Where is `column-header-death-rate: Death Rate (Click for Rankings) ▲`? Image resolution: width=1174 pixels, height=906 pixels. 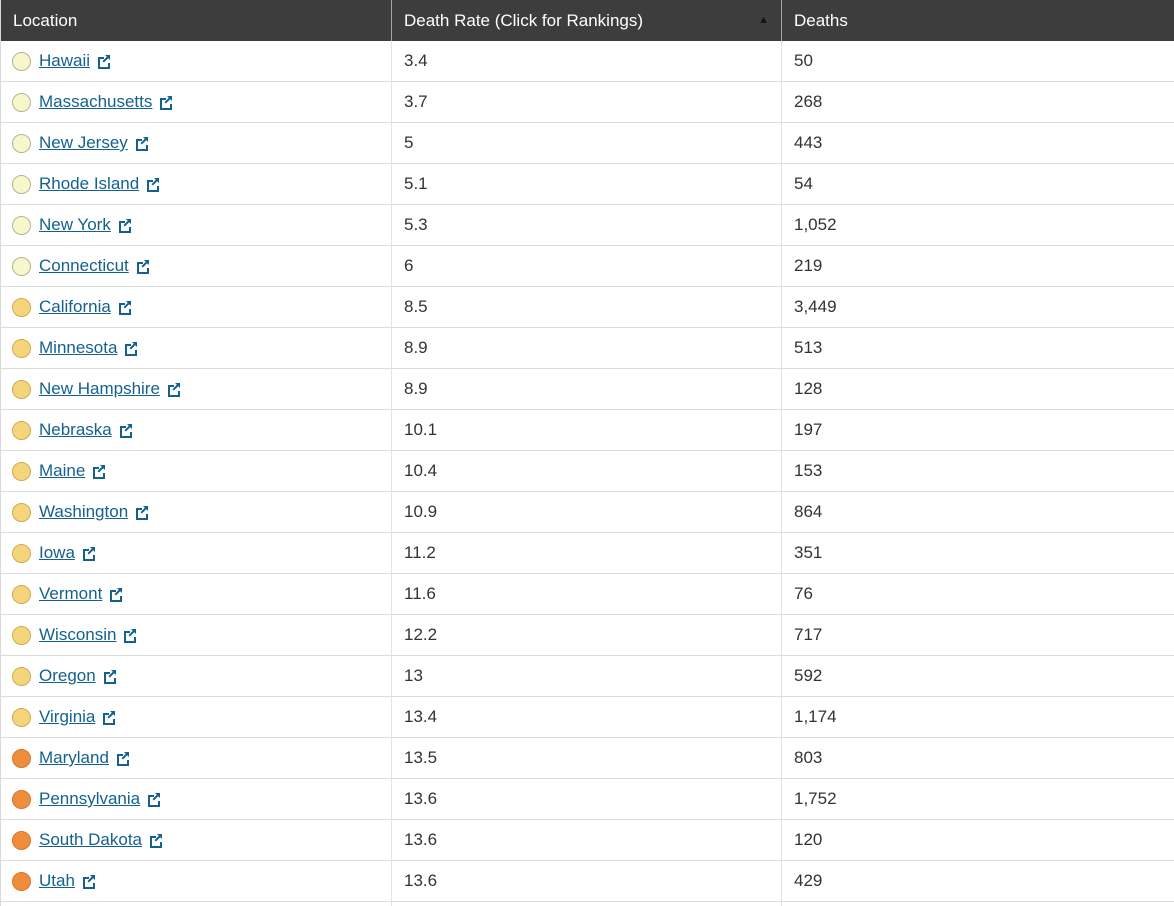
column-header-death-rate: Death Rate (Click for Rankings) ▲ is located at coordinates (586, 20).